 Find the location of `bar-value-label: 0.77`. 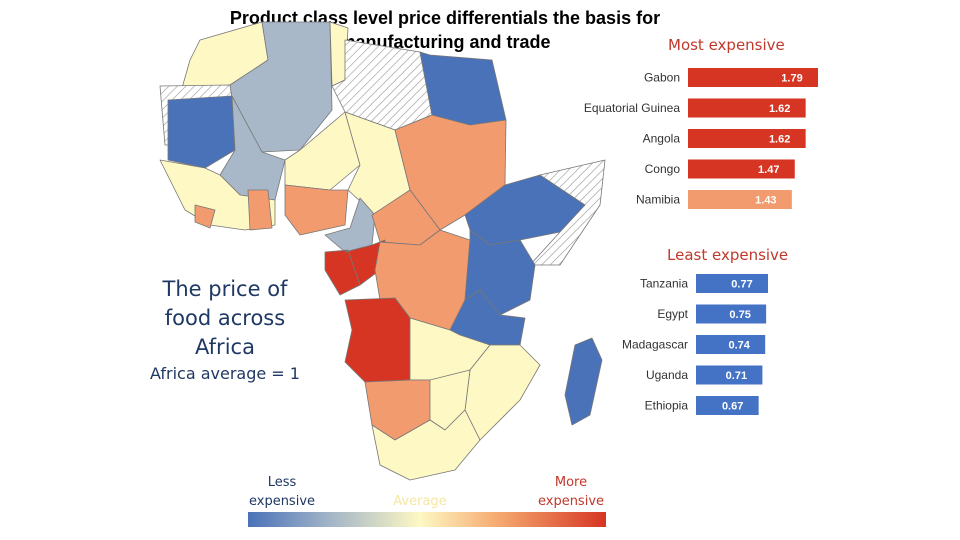

bar-value-label: 0.77 is located at coordinates (741, 285).